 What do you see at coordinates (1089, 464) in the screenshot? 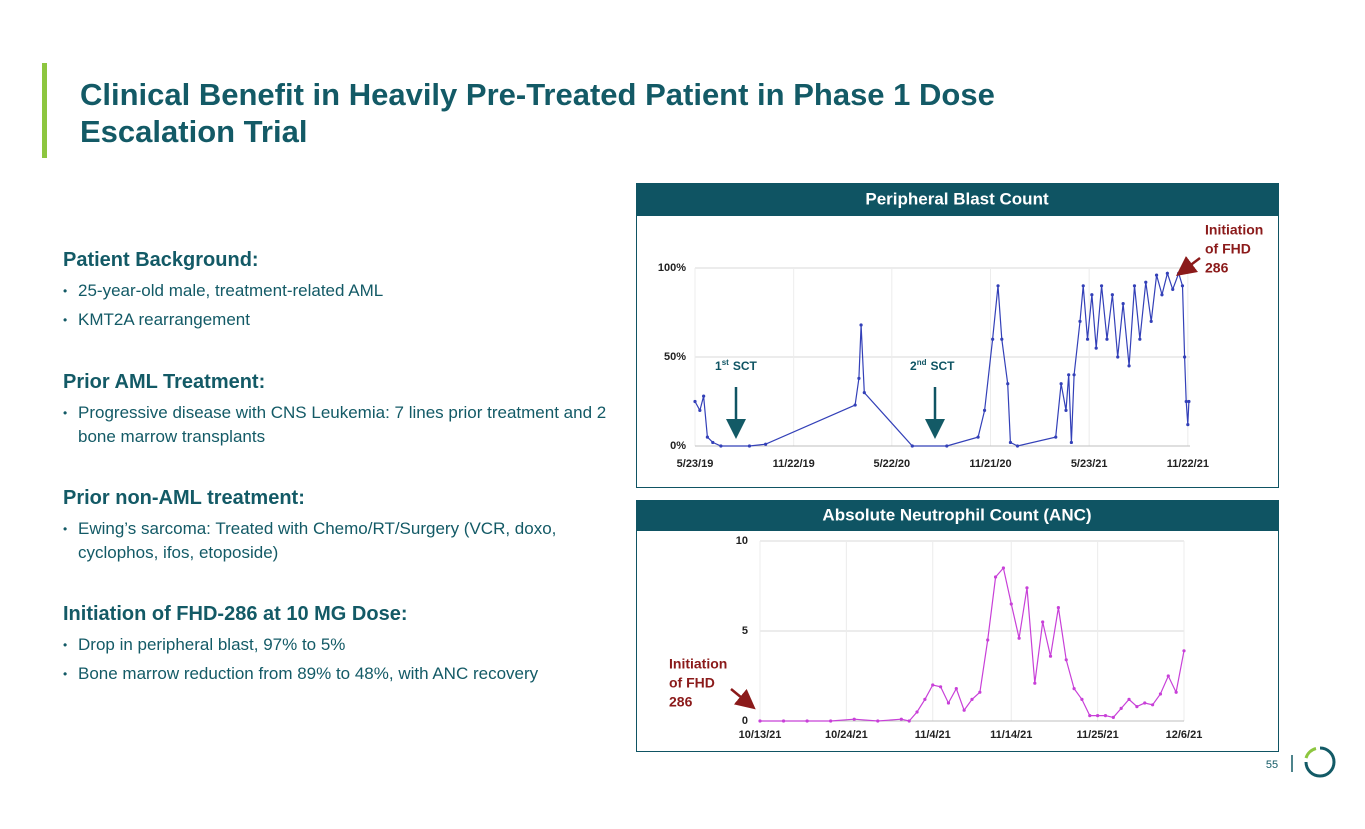
I see `x-tick-label: 5/23/21` at bounding box center [1089, 464].